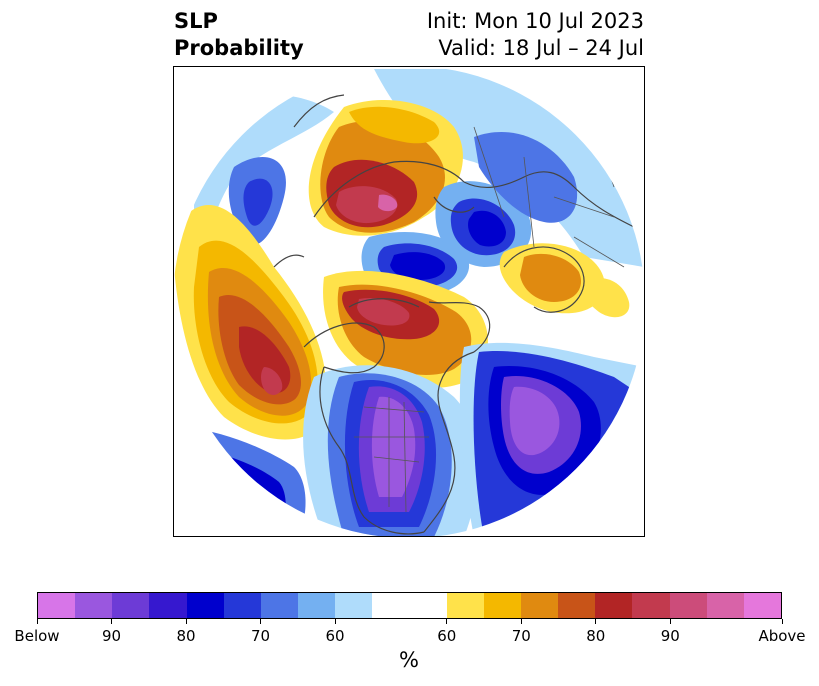 This screenshot has height=686, width=819. Describe the element at coordinates (782, 636) in the screenshot. I see `colorbar-tick-label: Above` at that location.